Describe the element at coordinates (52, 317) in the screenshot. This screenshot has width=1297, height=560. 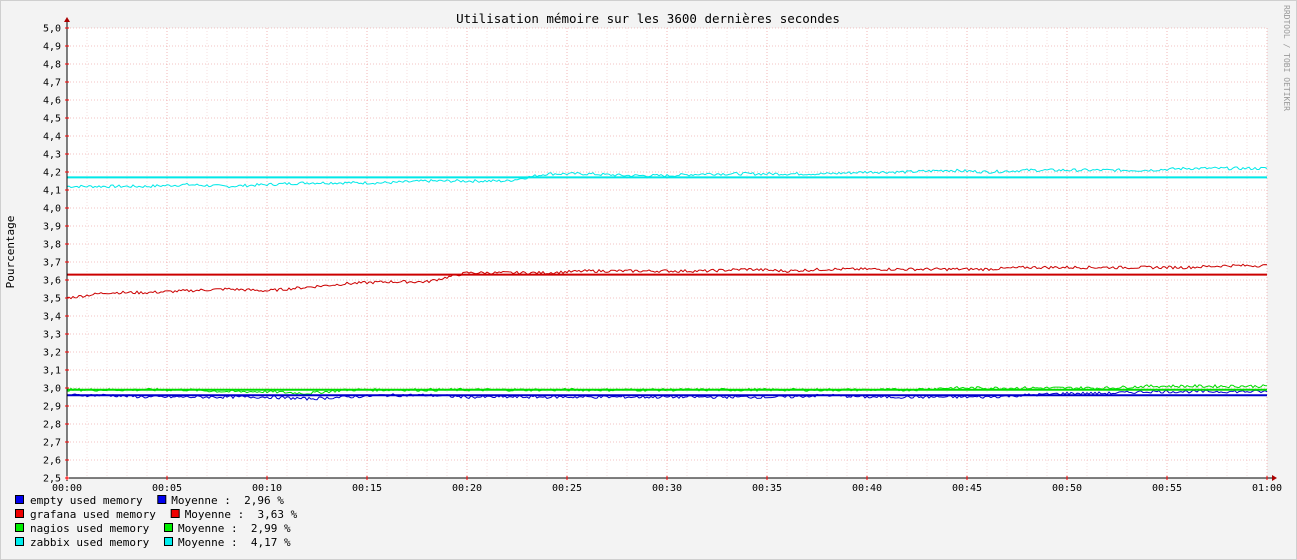
I see `y-tick-label: 3,4` at that location.